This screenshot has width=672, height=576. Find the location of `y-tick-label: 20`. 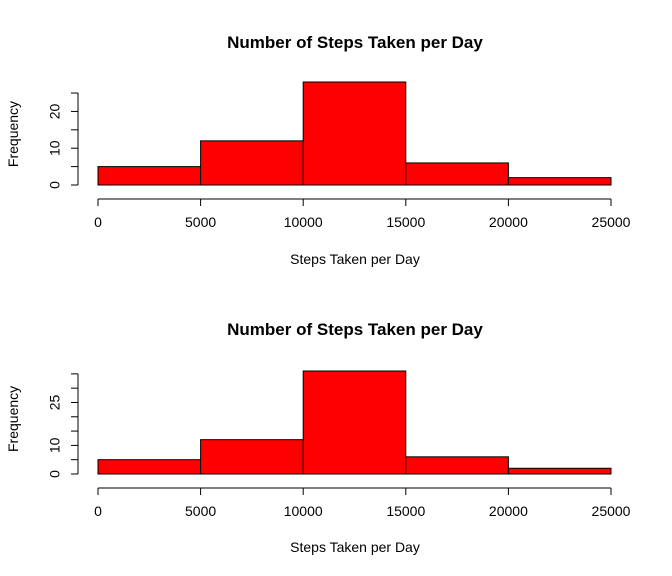

y-tick-label: 20 is located at coordinates (55, 111).